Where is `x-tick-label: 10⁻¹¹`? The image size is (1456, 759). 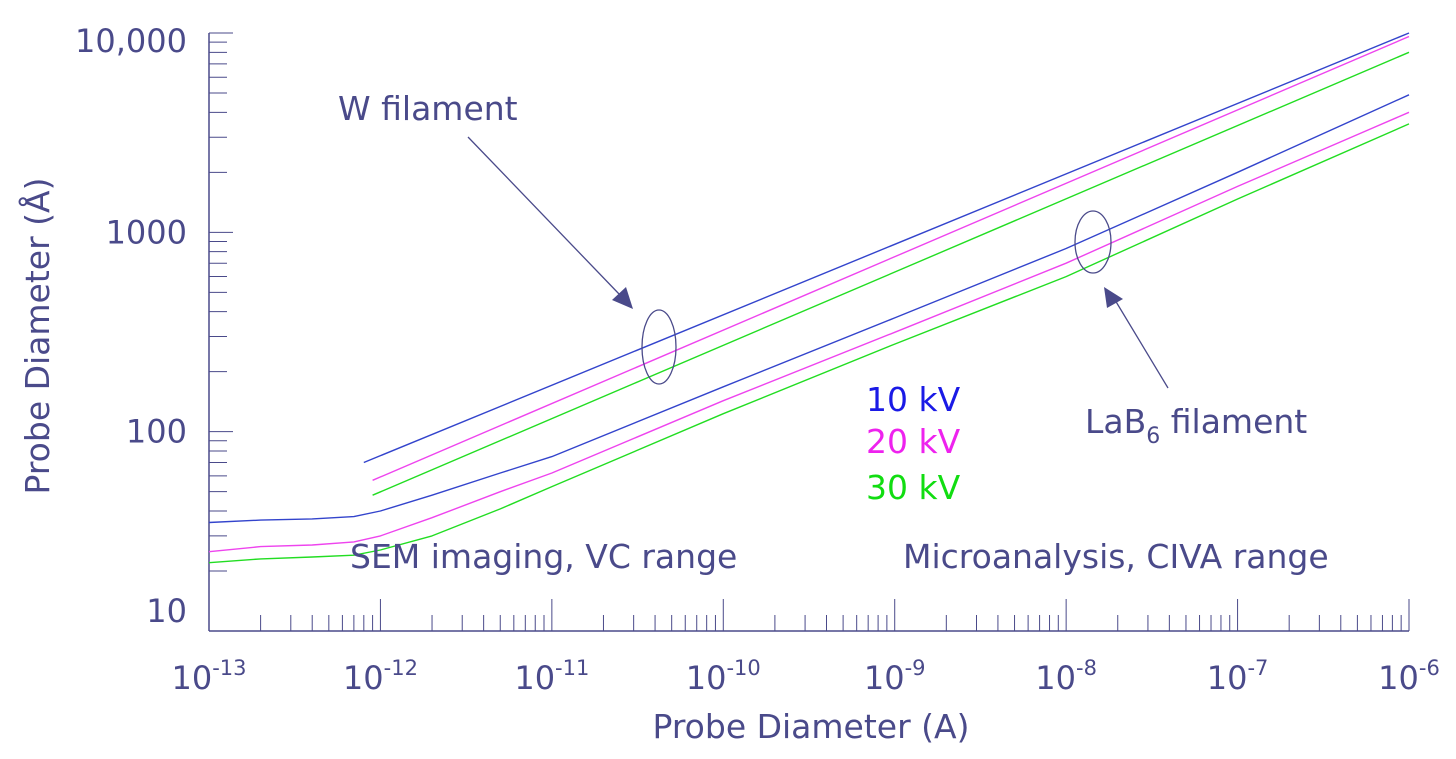
x-tick-label: 10⁻¹¹ is located at coordinates (551, 676).